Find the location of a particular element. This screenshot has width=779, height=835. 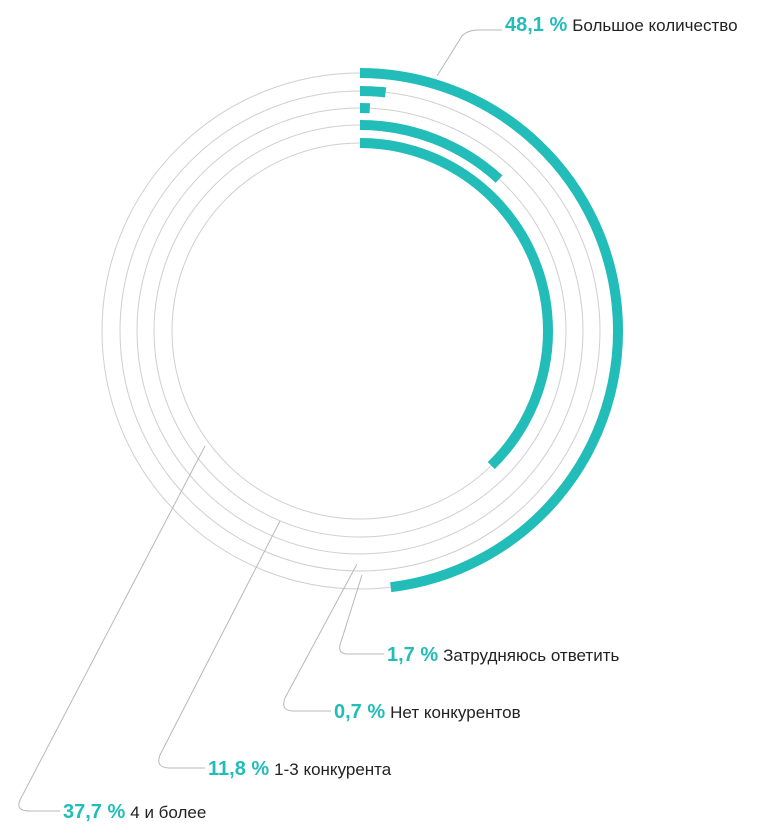

value-label: 11,8 % 1-3 конкурента is located at coordinates (300, 769).